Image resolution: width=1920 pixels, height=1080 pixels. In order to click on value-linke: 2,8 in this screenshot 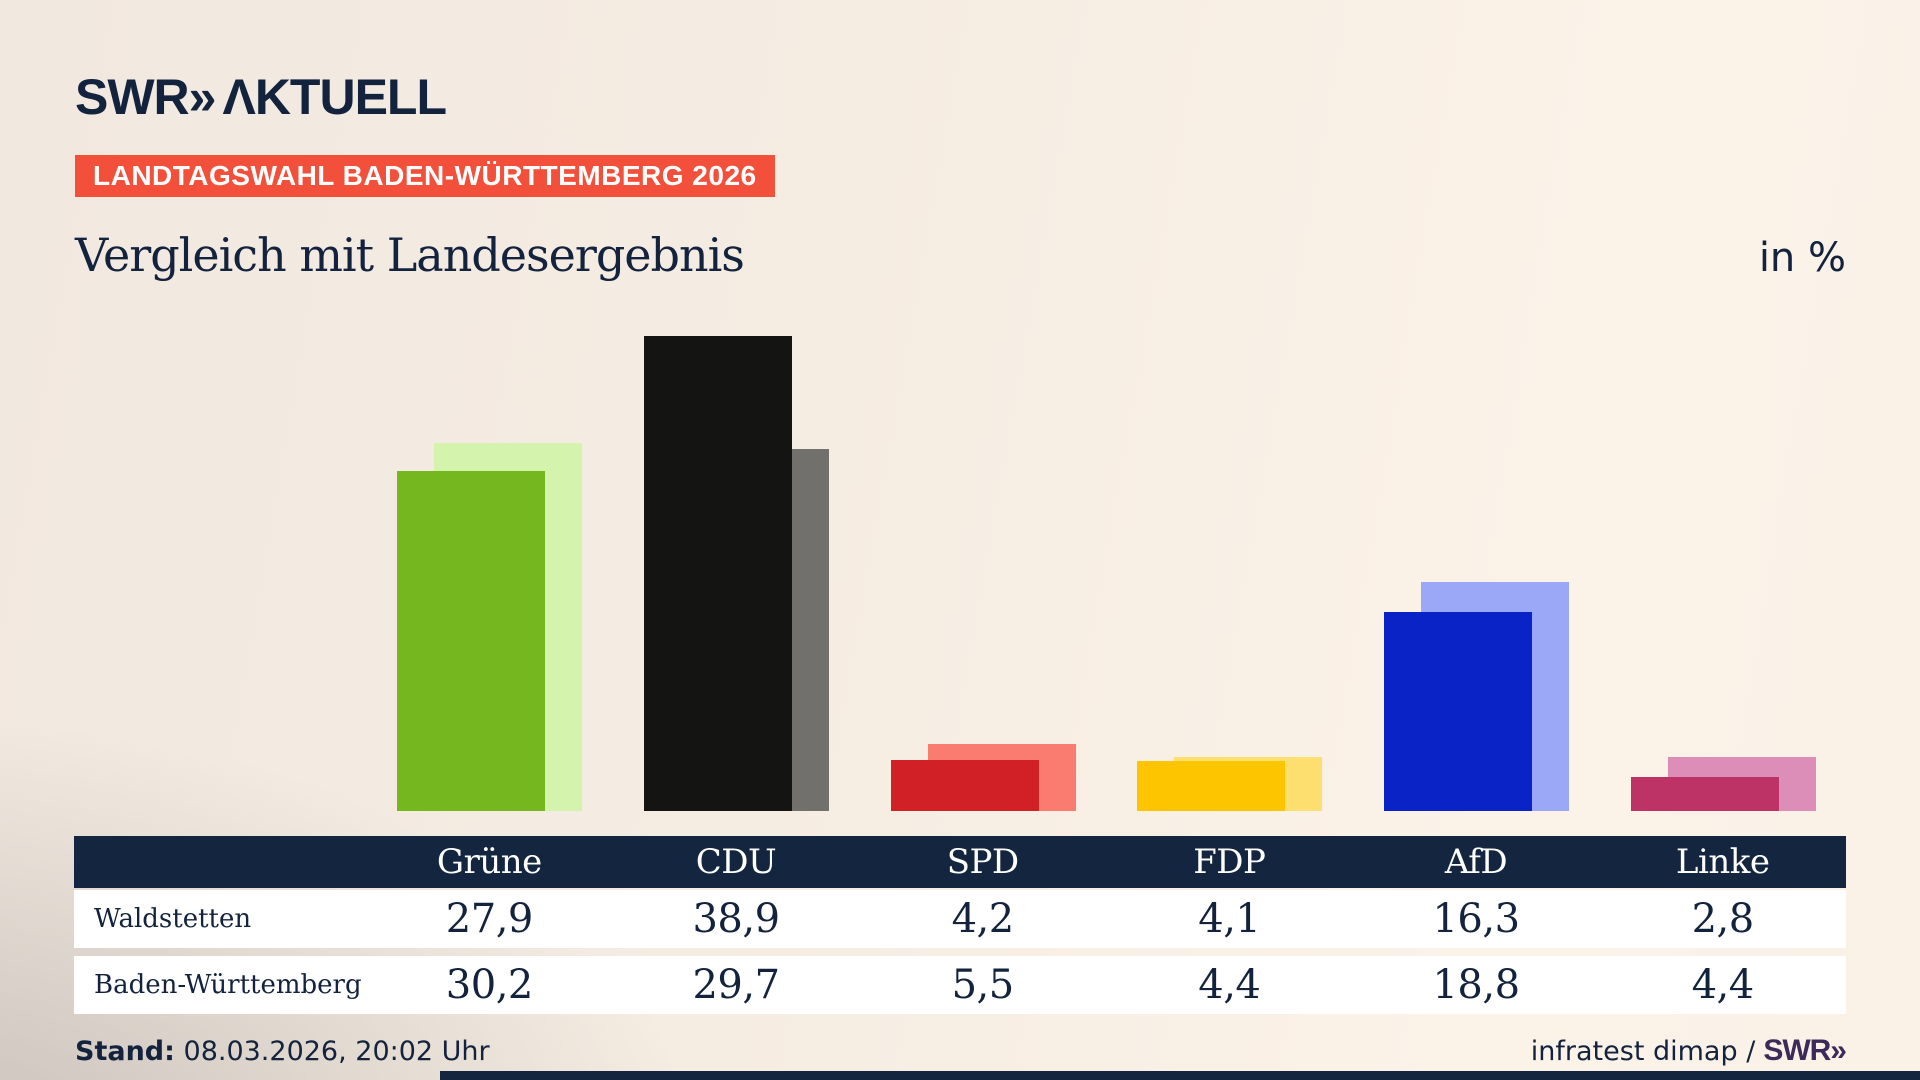, I will do `click(1723, 919)`.